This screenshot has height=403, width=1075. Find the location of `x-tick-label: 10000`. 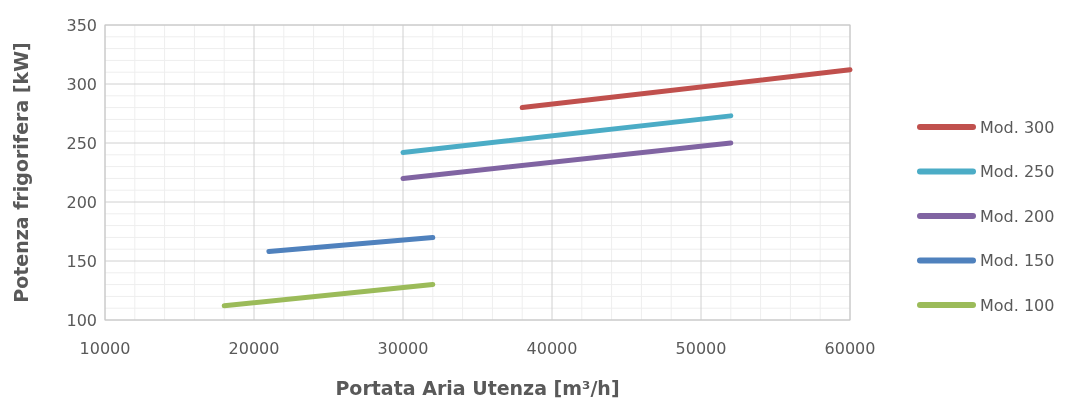

x-tick-label: 10000 is located at coordinates (105, 348).